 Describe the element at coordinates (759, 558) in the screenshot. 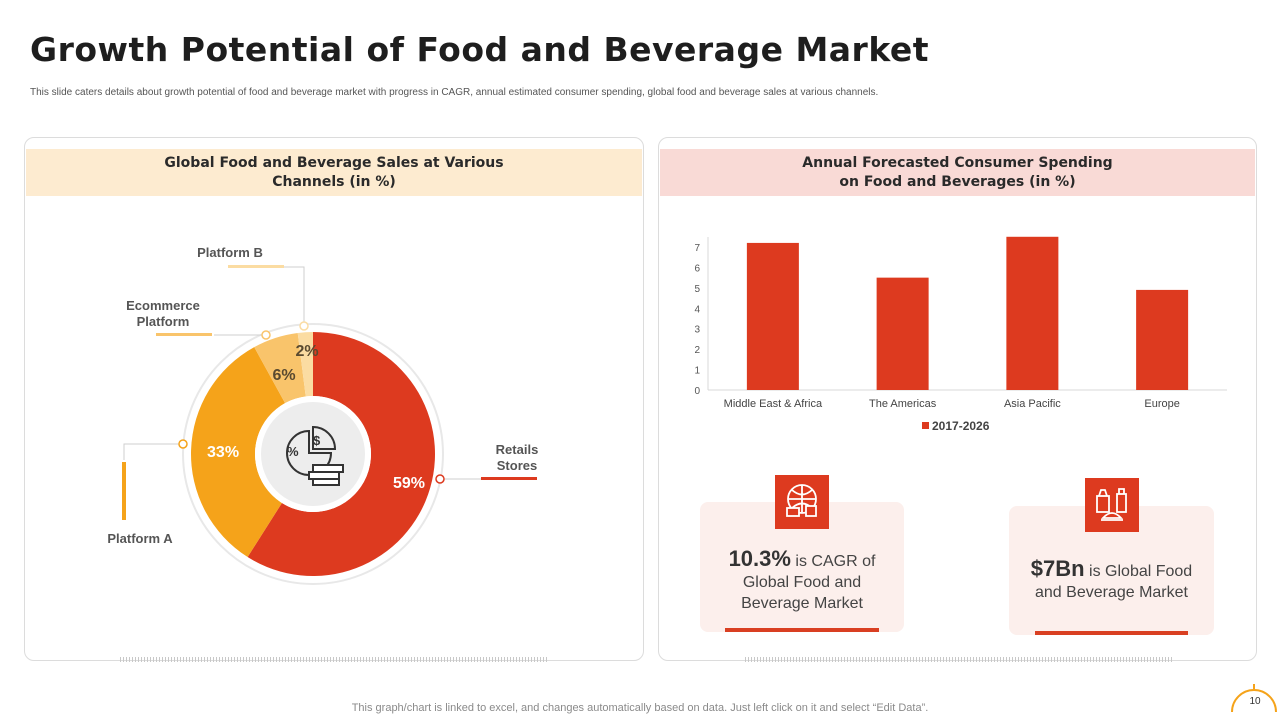

I see `cagr-value: 10.3%` at that location.